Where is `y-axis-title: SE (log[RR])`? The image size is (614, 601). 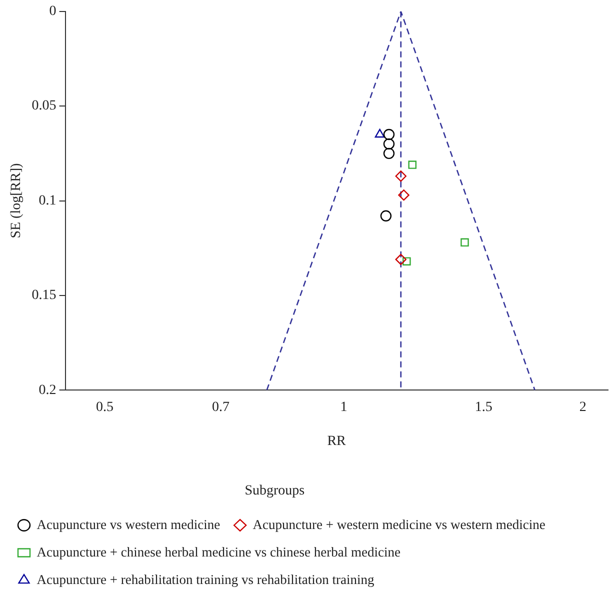 y-axis-title: SE (log[RR]) is located at coordinates (16, 200).